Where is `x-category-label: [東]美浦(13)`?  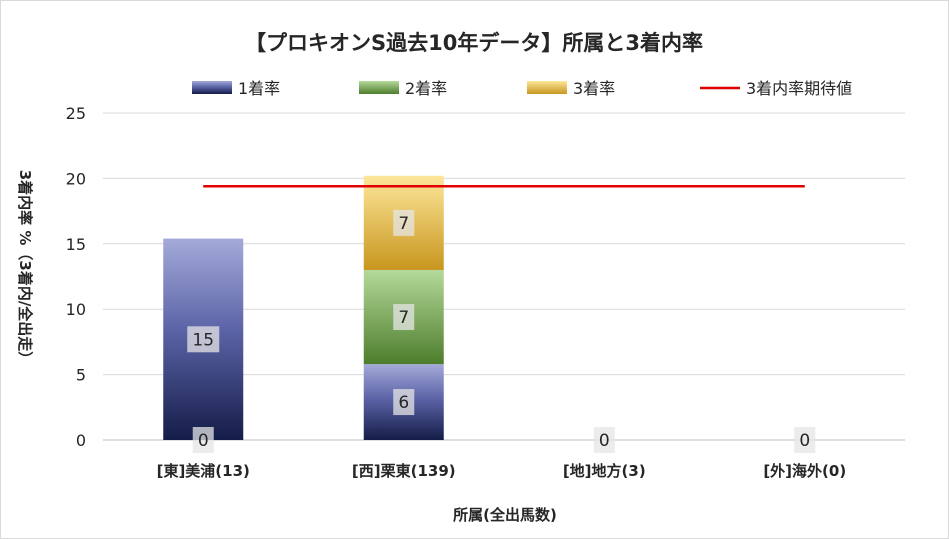
x-category-label: [東]美浦(13) is located at coordinates (203, 471).